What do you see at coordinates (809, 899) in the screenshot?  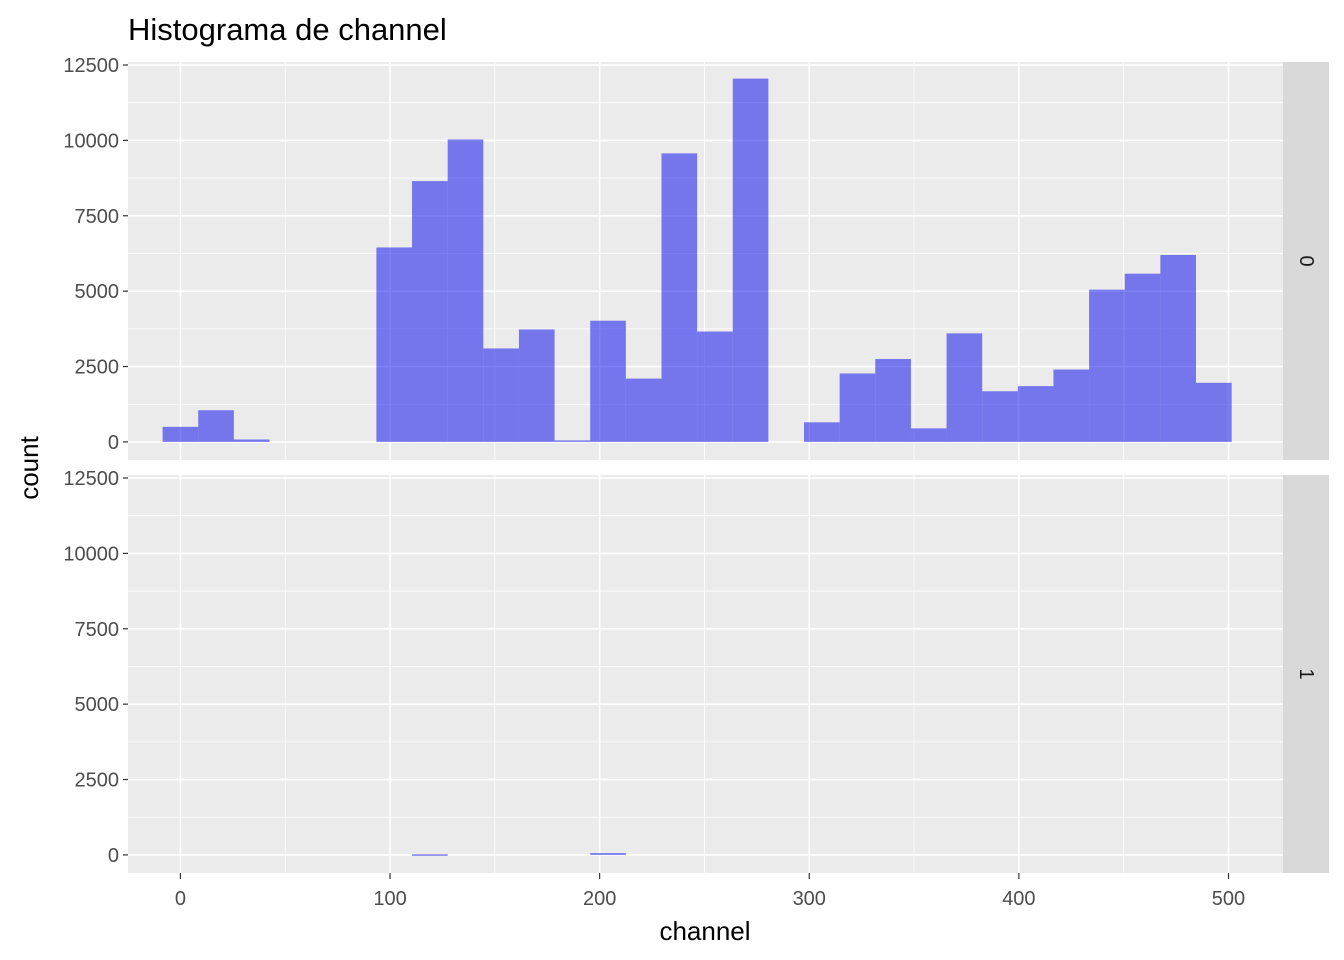 I see `x-tick-label: 300` at bounding box center [809, 899].